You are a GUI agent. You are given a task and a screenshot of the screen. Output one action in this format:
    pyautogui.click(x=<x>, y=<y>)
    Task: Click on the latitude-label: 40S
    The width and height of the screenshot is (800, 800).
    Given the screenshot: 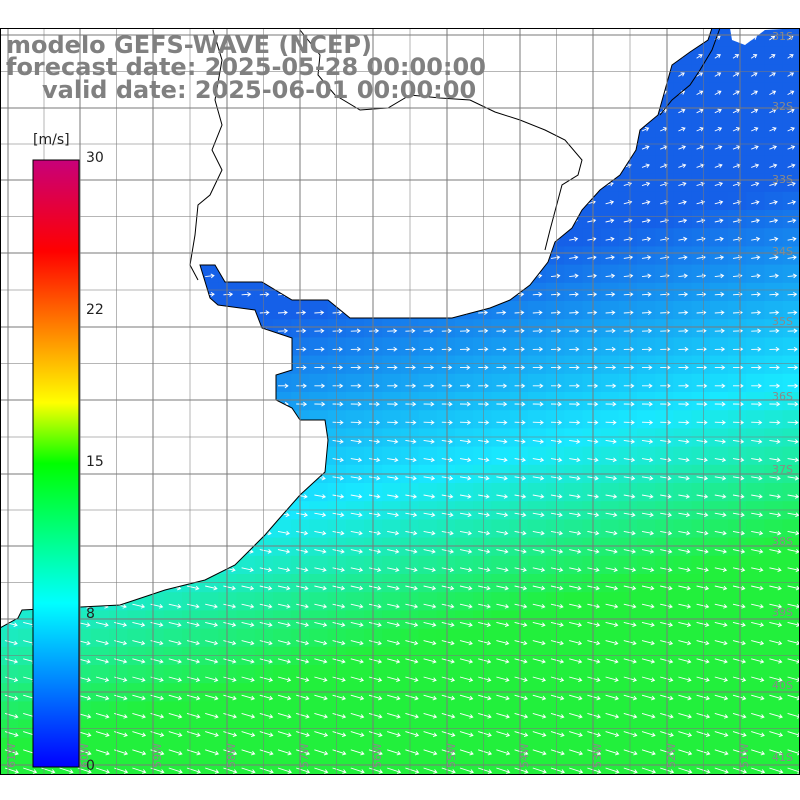 What is the action you would take?
    pyautogui.click(x=782, y=685)
    